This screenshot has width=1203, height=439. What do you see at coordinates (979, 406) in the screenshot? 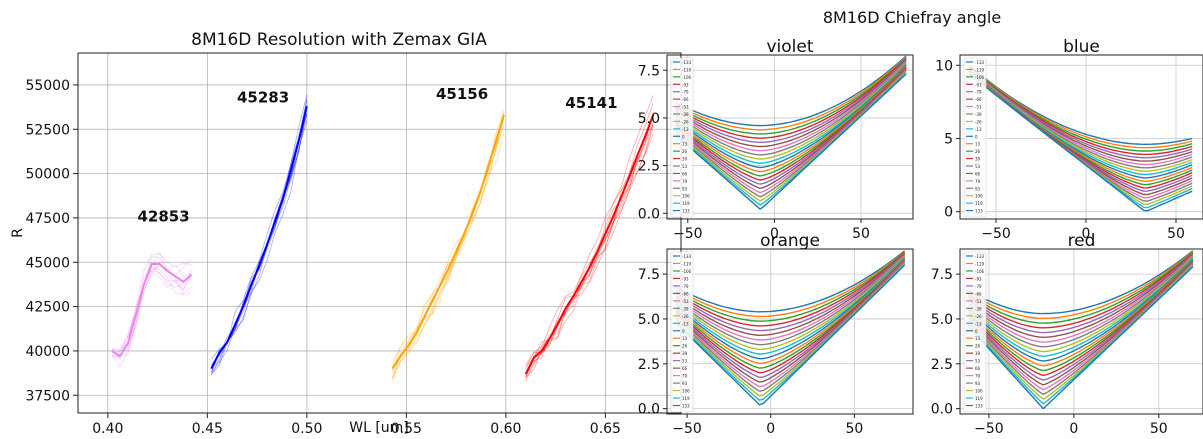
I see `legend-label: 133` at bounding box center [979, 406].